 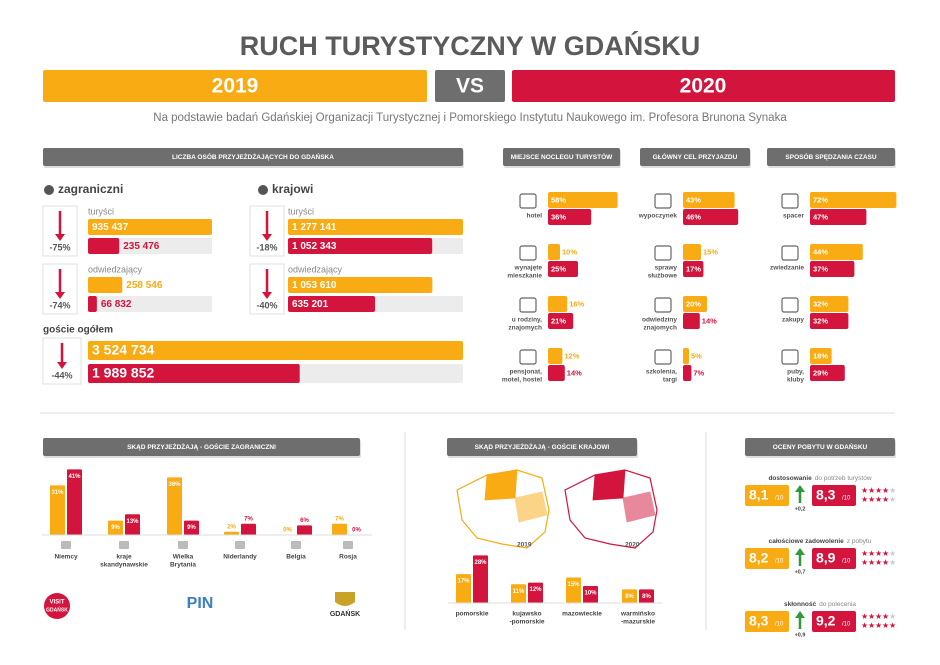 I want to click on item-label: mieszkanie, so click(x=524, y=276).